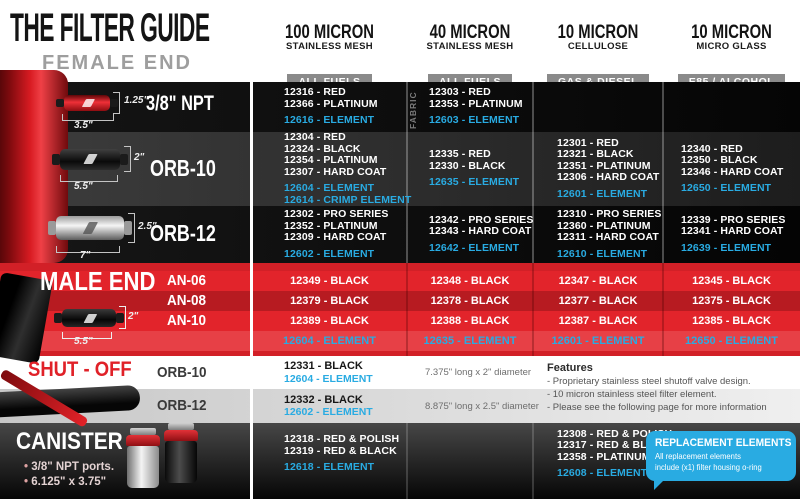 The width and height of the screenshot is (800, 499). I want to click on media-label: CELLULOSE, so click(598, 46).